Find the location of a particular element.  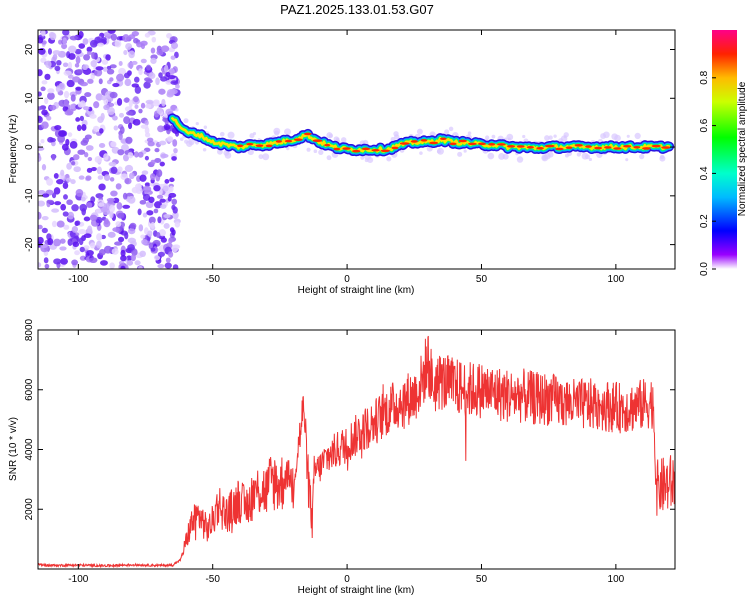

snr-x-tick-label: -50 is located at coordinates (212, 579).